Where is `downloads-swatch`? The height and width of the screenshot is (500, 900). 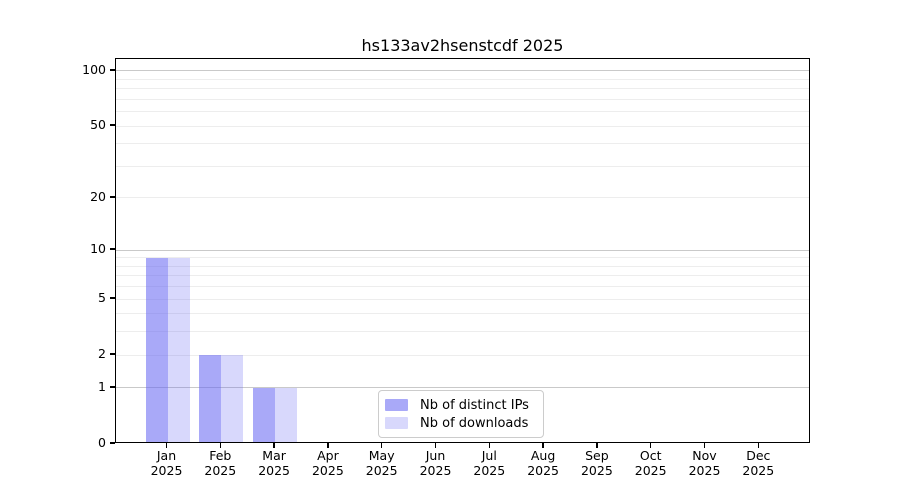
downloads-swatch is located at coordinates (396, 423).